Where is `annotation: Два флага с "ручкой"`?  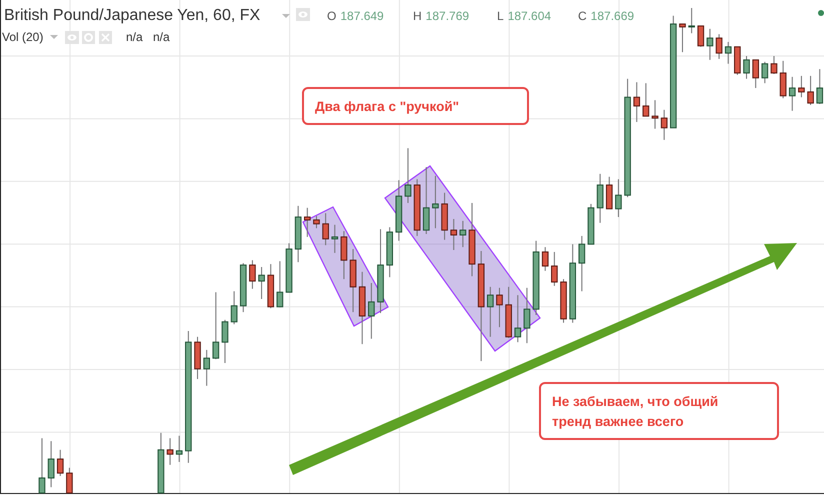
annotation: Два флага с "ручкой" is located at coordinates (387, 106).